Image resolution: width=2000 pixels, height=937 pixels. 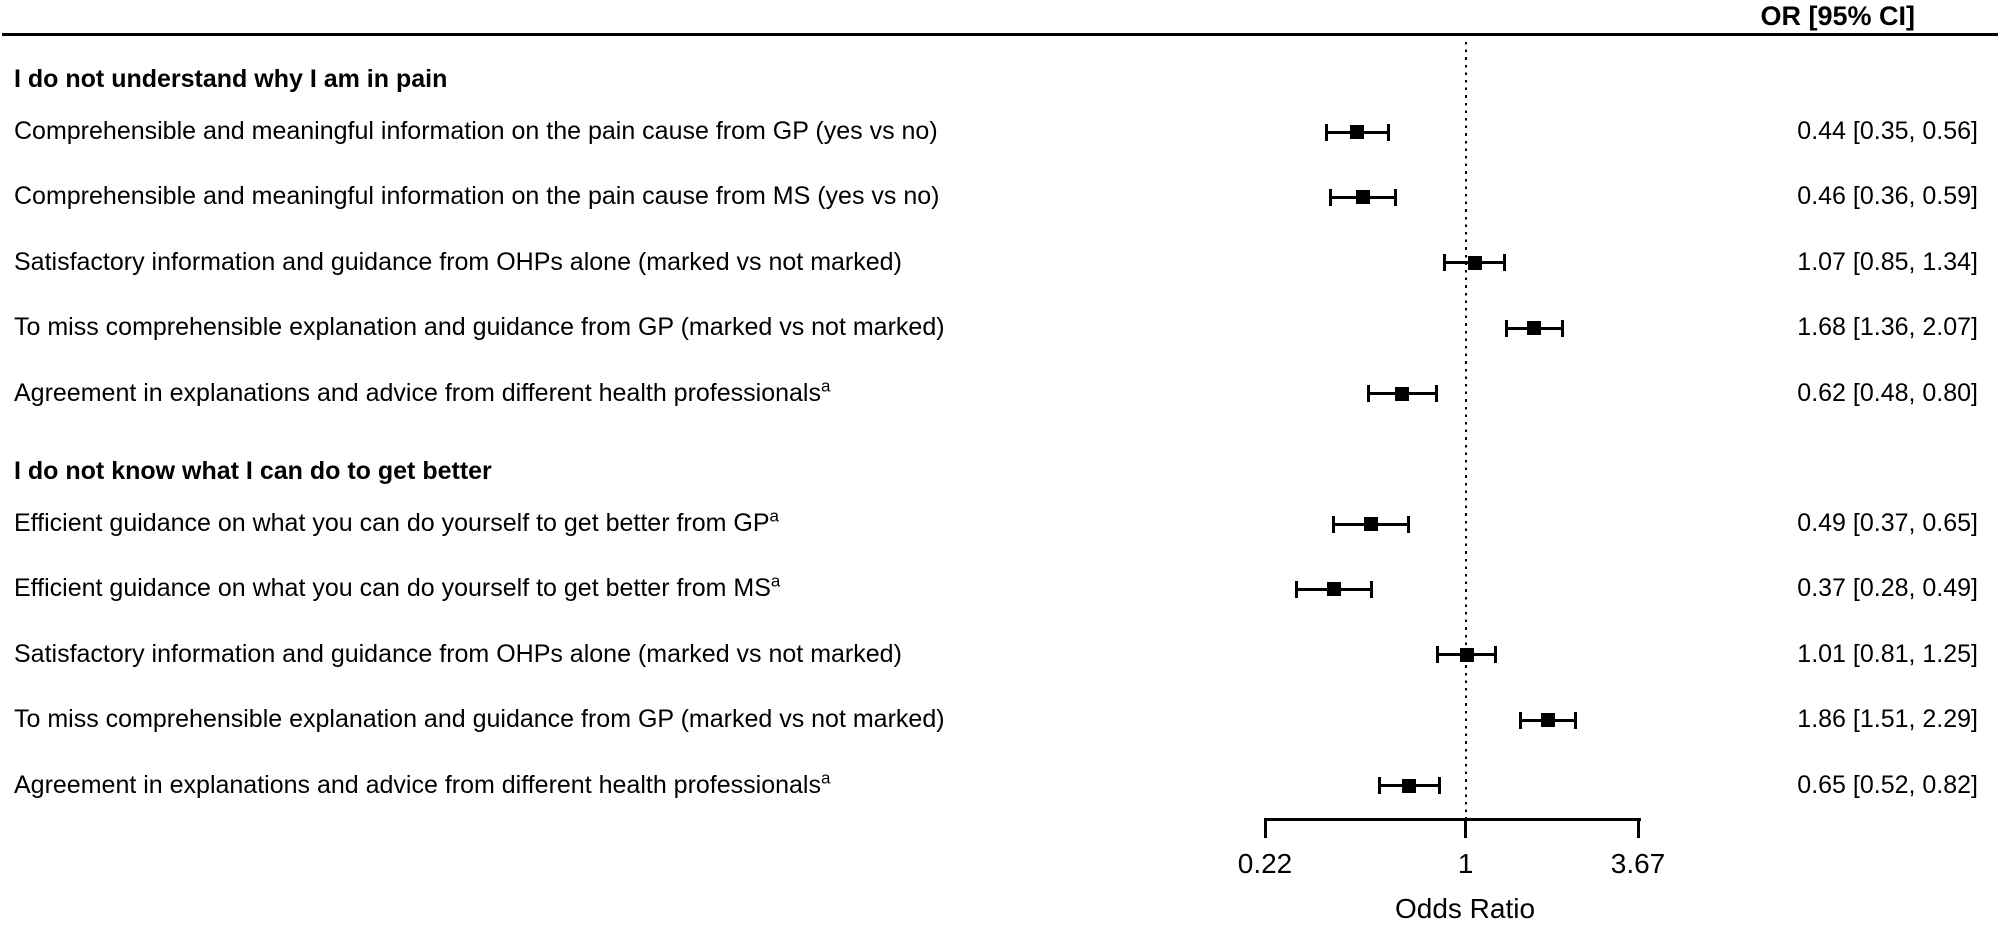 I want to click on row-or-value: 1.86 [1.51, 2.29], so click(x=1887, y=719).